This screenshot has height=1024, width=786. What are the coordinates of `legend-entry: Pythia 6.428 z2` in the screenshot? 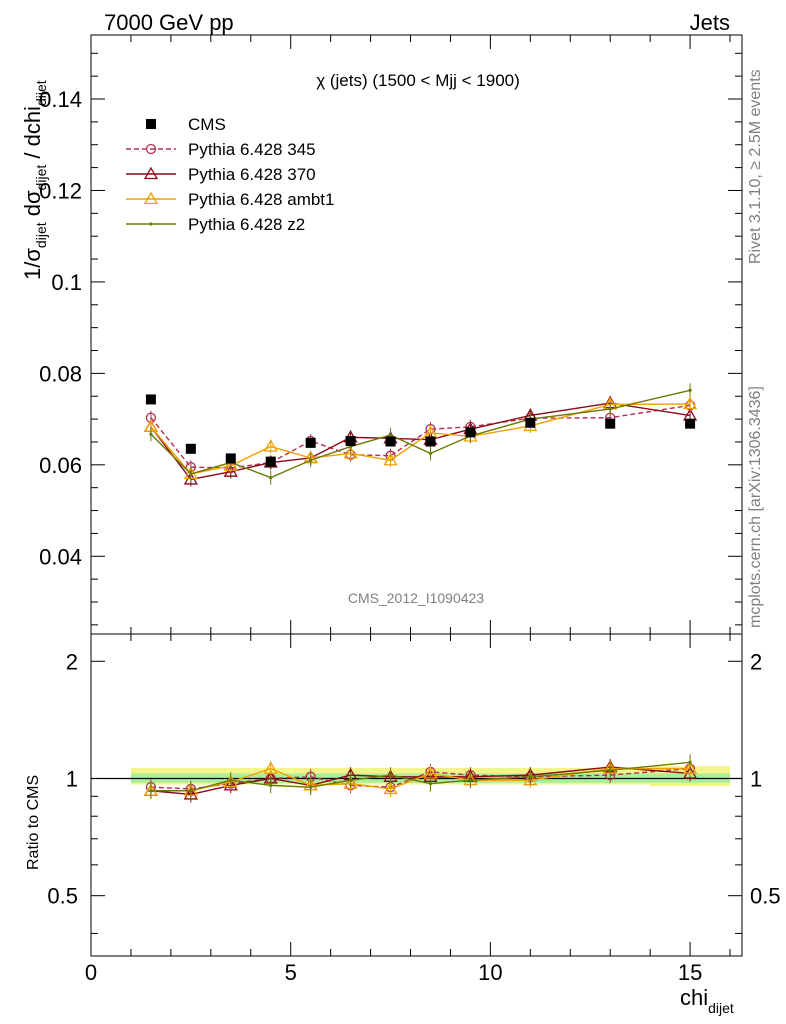 It's located at (215, 224).